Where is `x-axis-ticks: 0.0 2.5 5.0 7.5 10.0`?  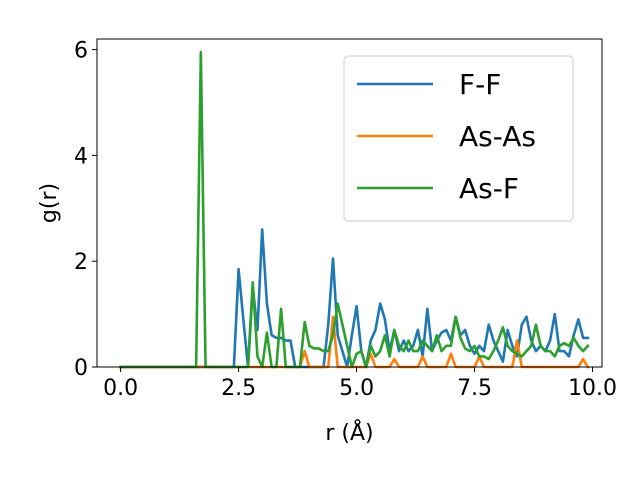
x-axis-ticks: 0.0 2.5 5.0 7.5 10.0 is located at coordinates (360, 384).